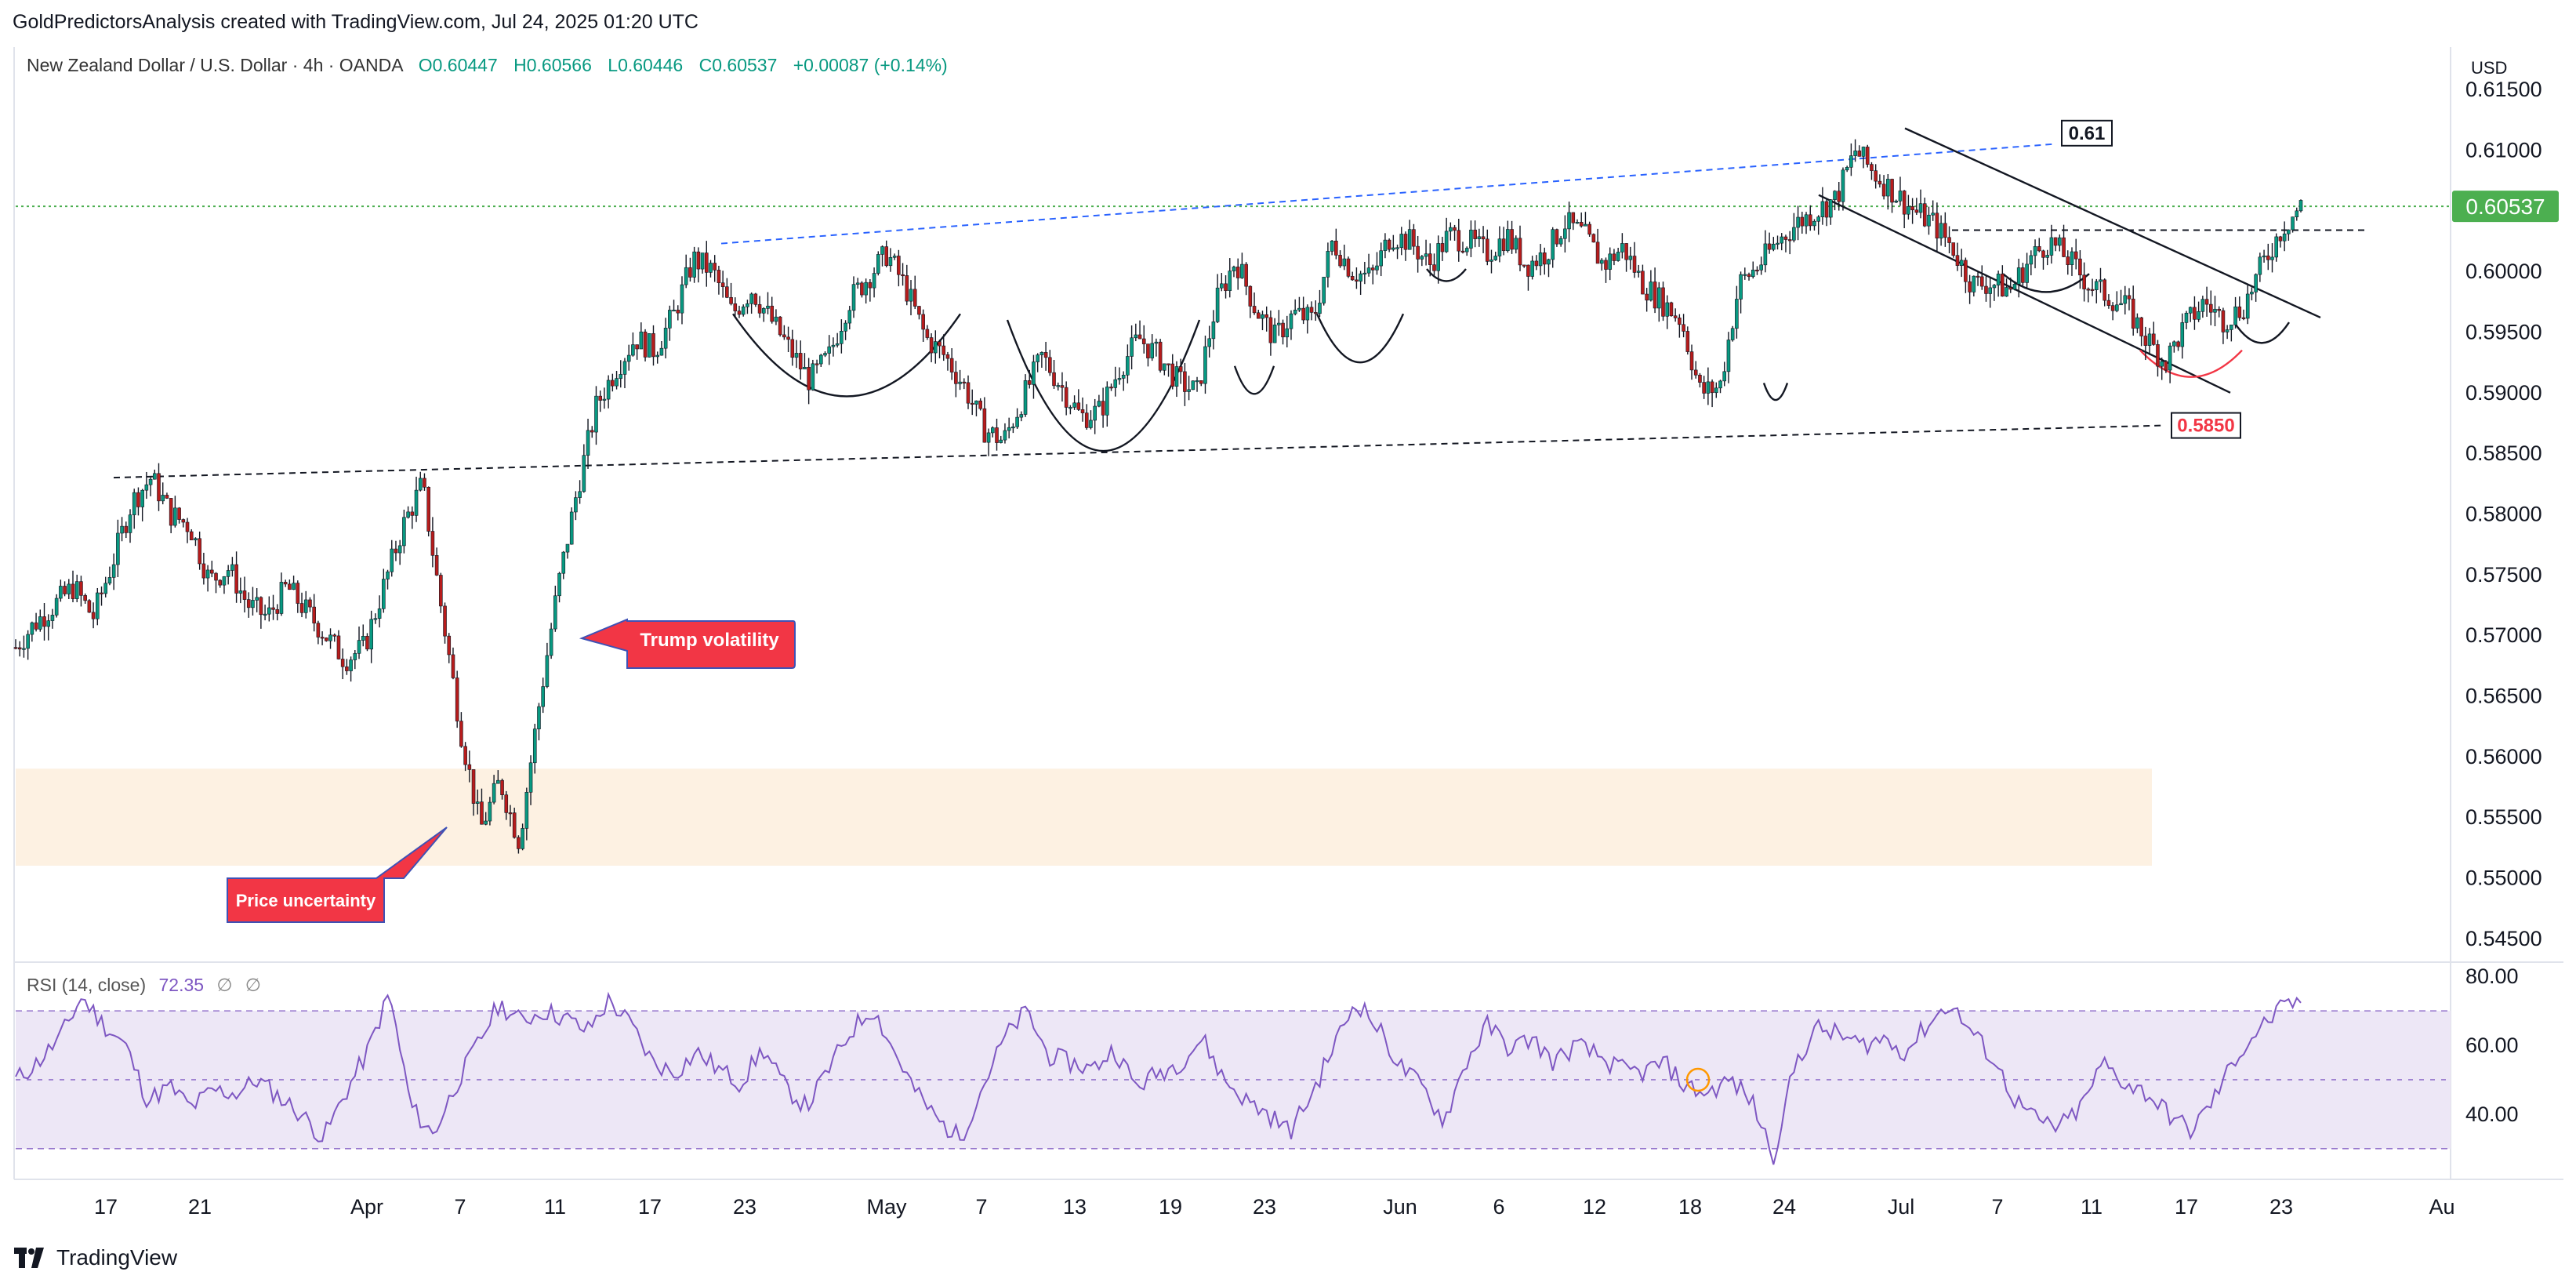 This screenshot has height=1286, width=2576. What do you see at coordinates (650, 1207) in the screenshot?
I see `time-tick-label: 17` at bounding box center [650, 1207].